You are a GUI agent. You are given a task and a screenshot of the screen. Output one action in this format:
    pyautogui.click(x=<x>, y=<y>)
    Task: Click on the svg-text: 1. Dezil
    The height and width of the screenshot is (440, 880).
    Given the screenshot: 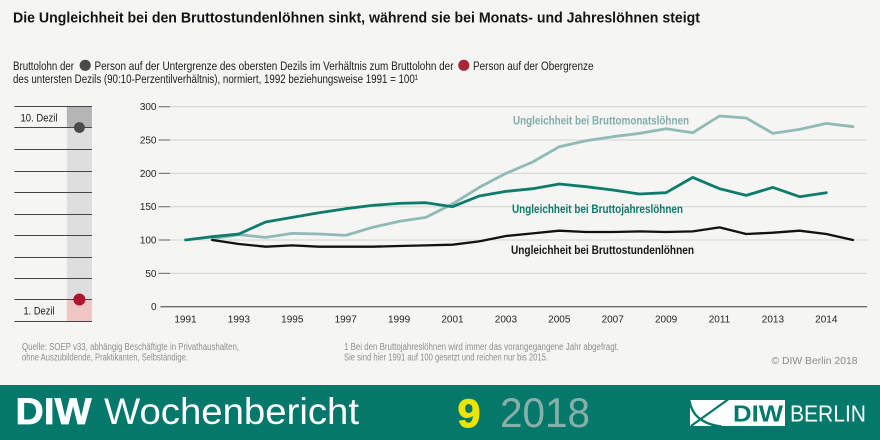 What is the action you would take?
    pyautogui.click(x=39, y=312)
    